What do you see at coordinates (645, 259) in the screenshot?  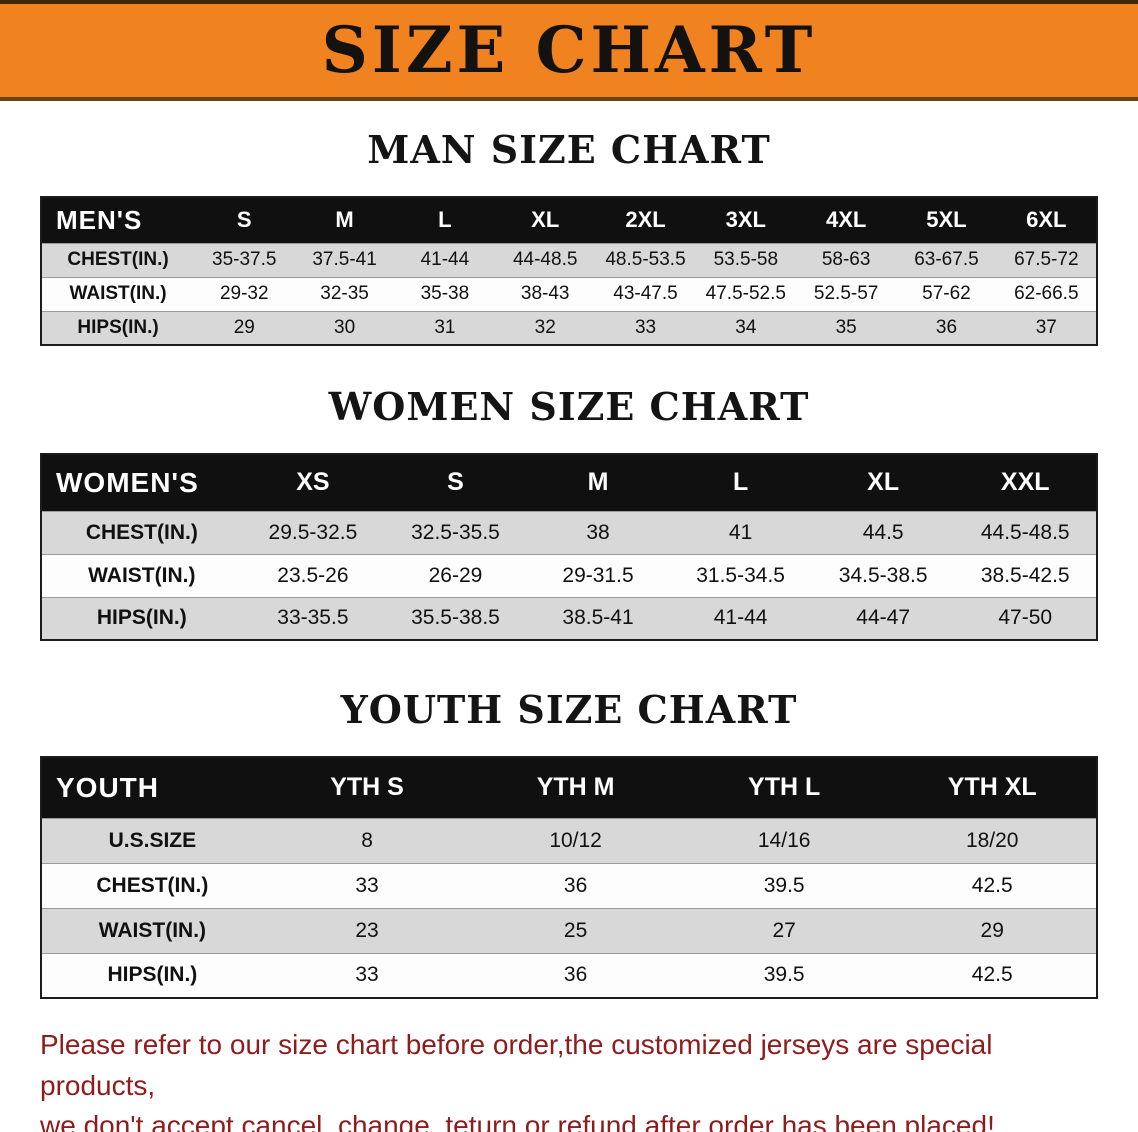 I see `size-value-cell: 48.5-53.5` at bounding box center [645, 259].